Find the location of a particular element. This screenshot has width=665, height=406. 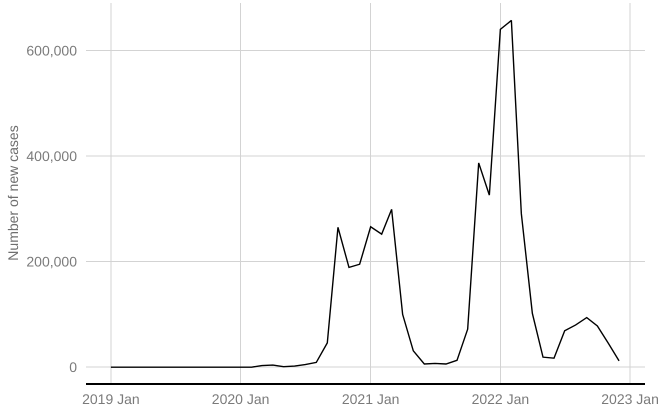

x-tick-label: 2019 Jan is located at coordinates (111, 398).